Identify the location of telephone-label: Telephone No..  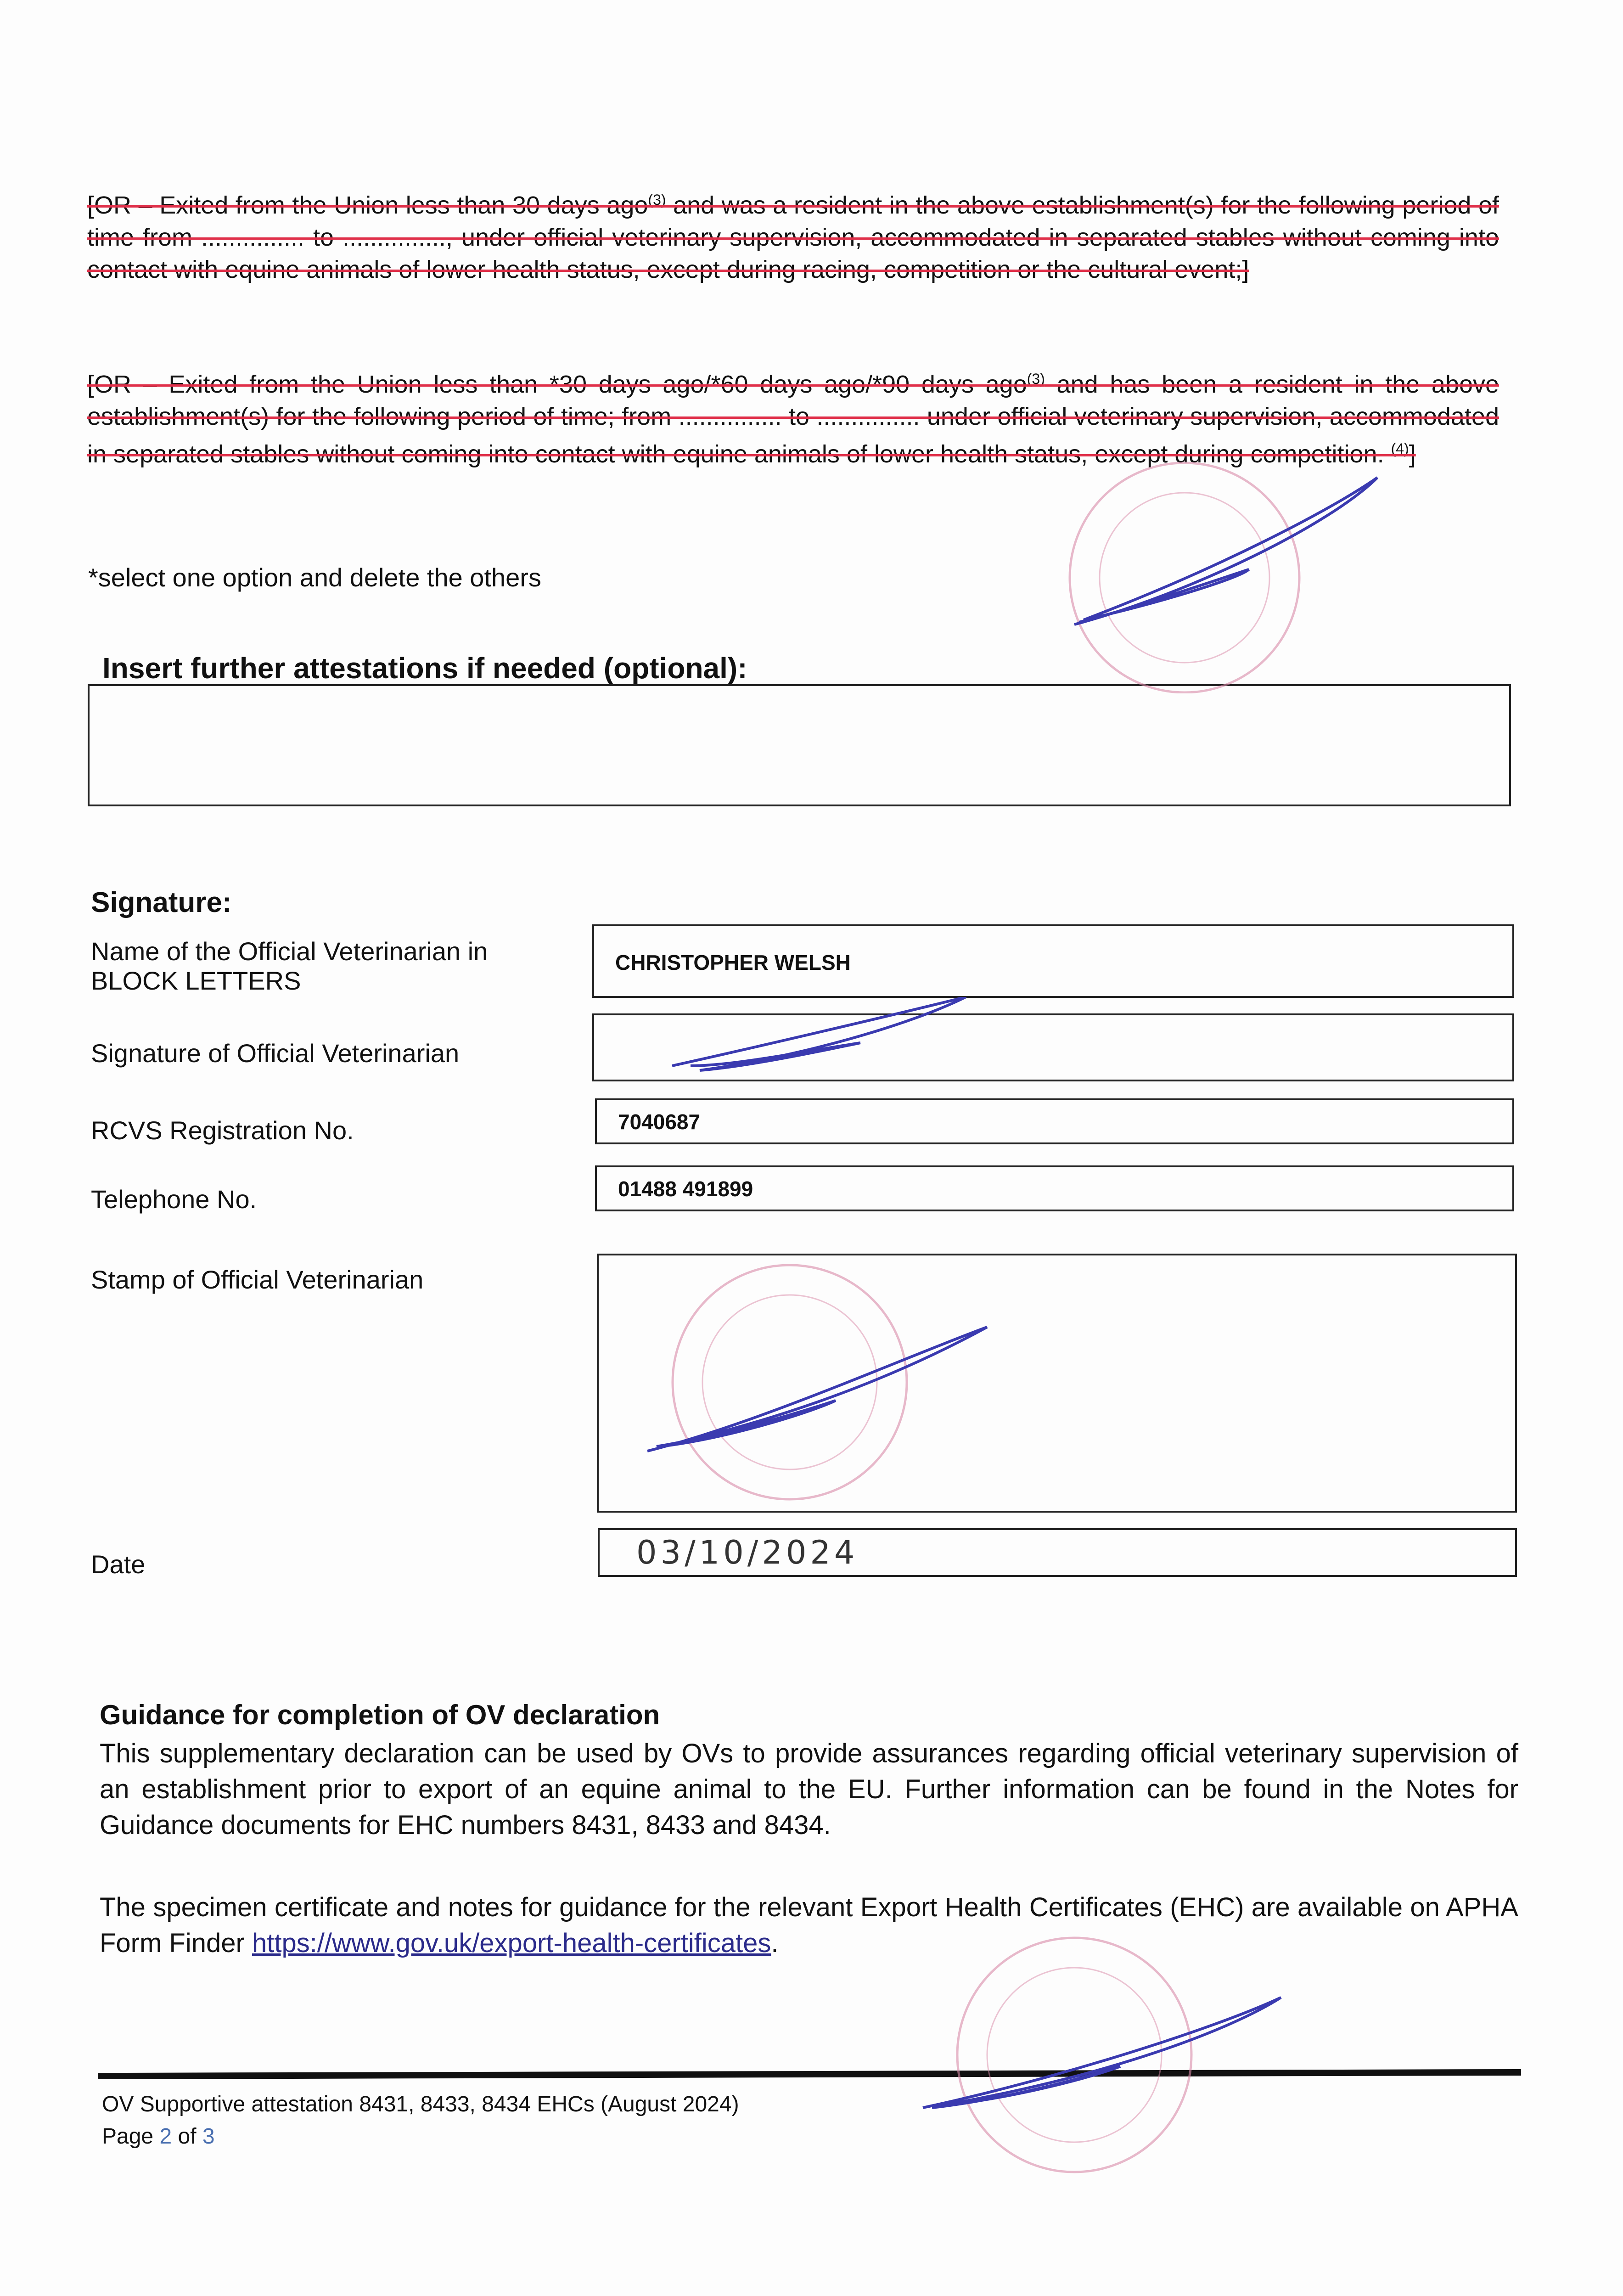
(174, 1199).